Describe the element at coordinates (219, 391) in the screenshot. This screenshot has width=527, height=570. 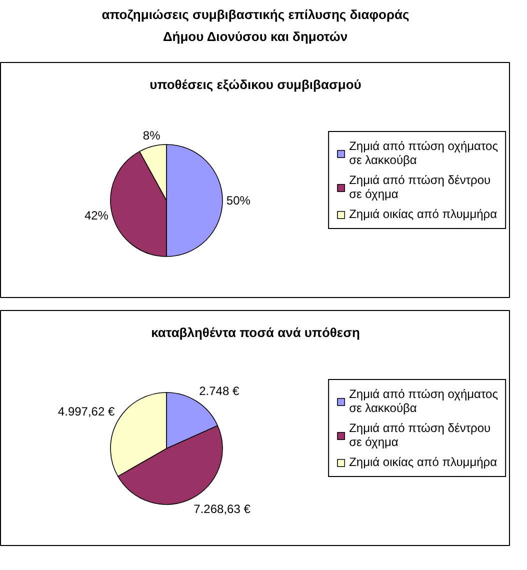
I see `data-label: 2.748 €` at that location.